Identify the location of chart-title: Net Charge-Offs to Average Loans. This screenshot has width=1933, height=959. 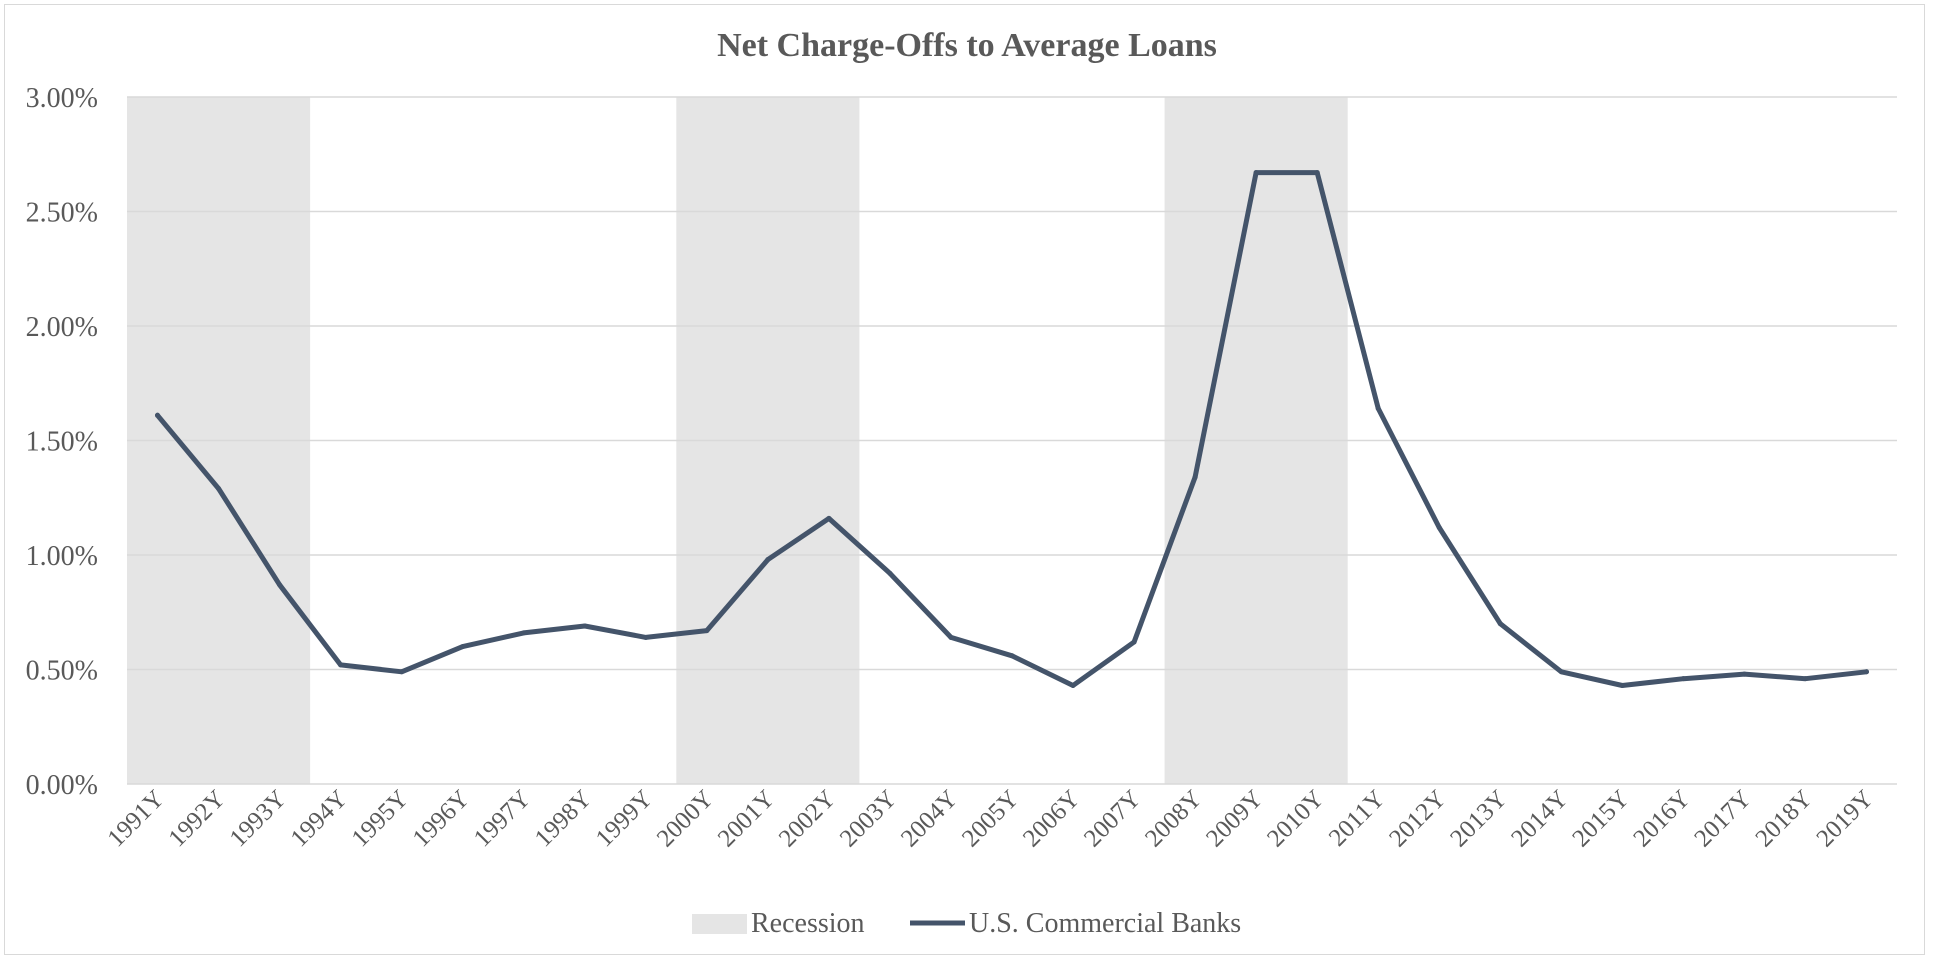
(967, 45).